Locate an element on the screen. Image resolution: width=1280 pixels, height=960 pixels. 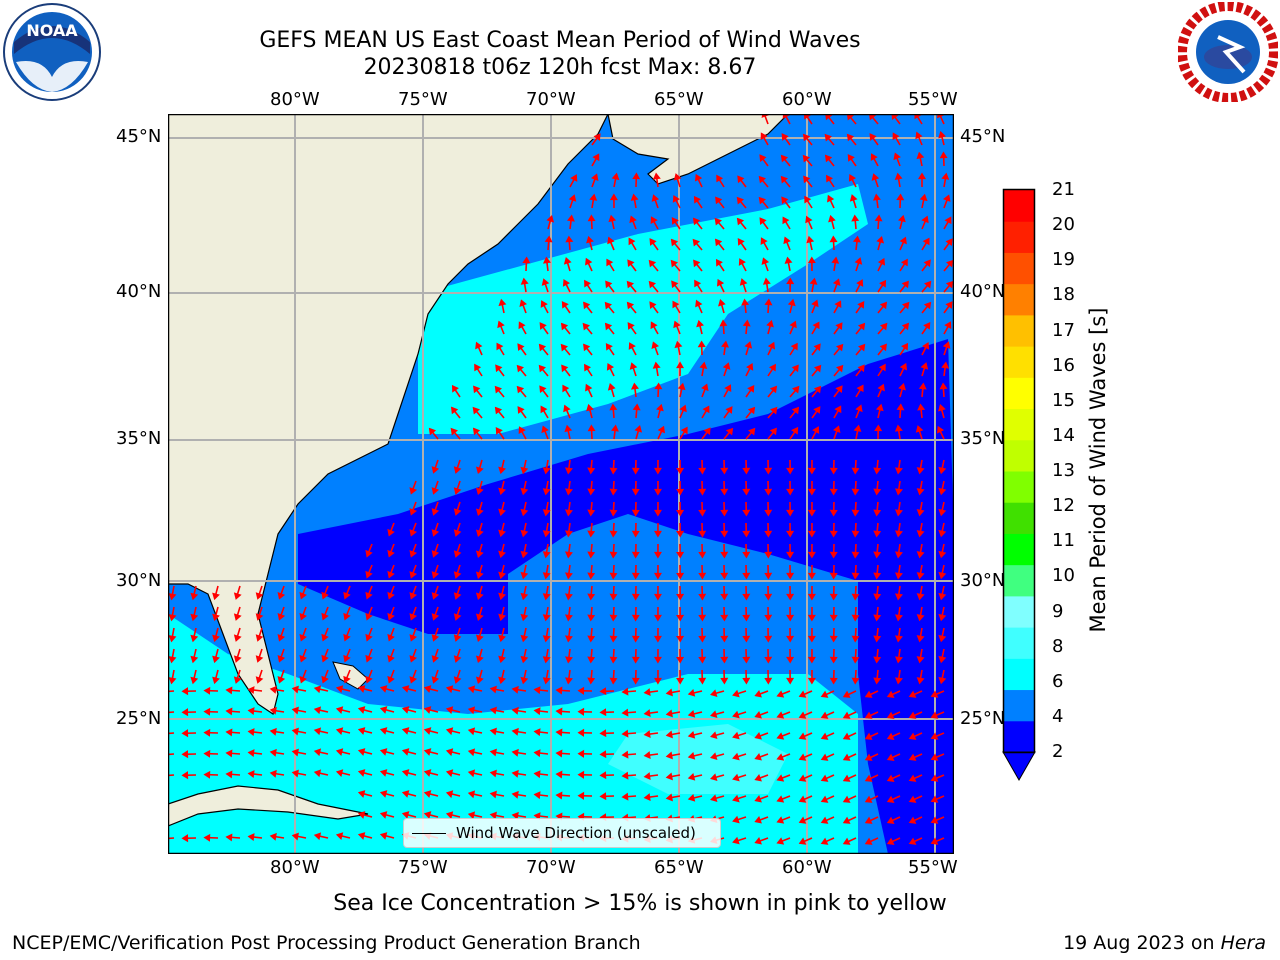
lon-tick-top: 65°W is located at coordinates (679, 99).